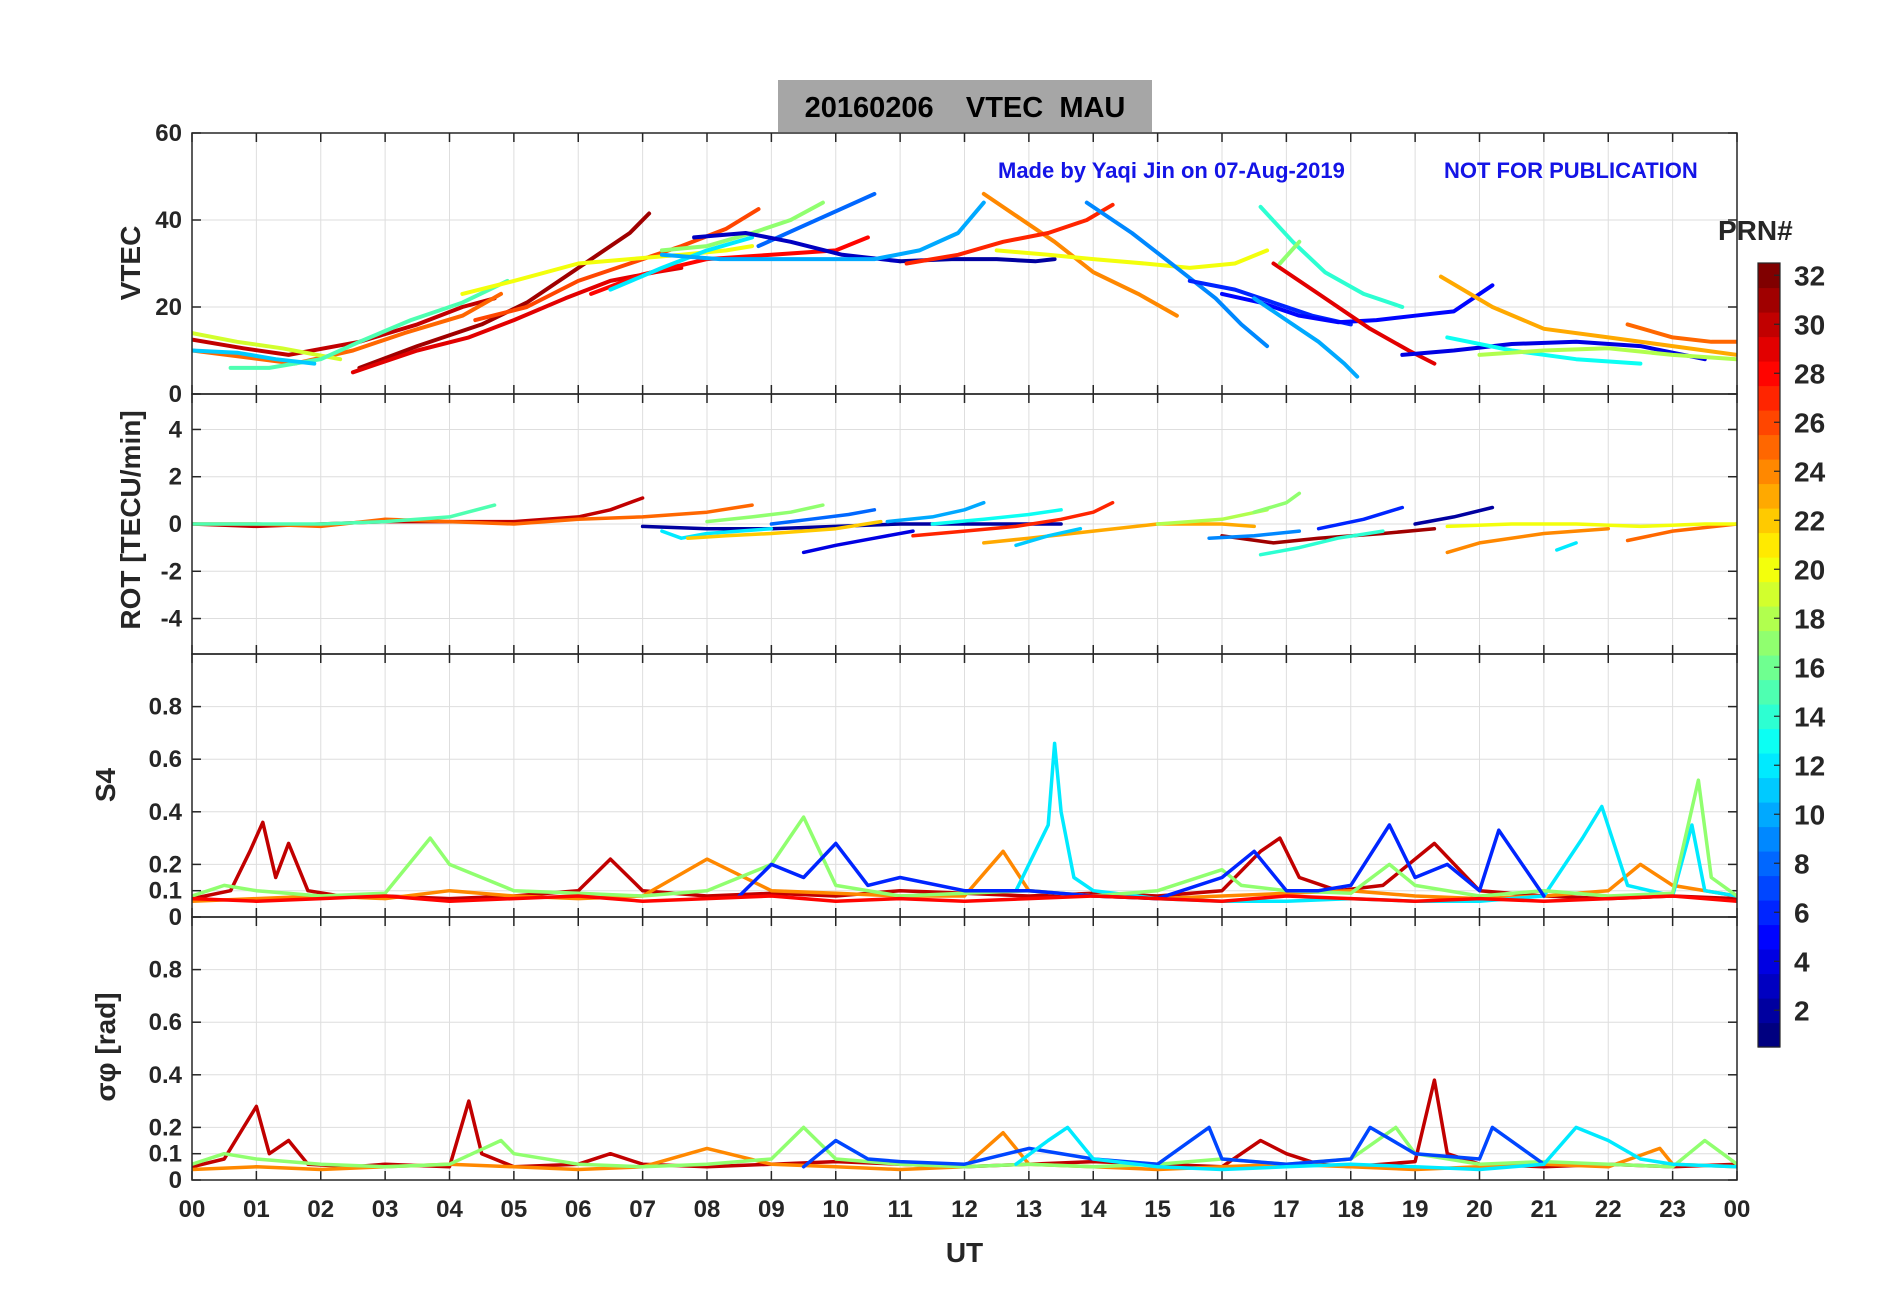 The image size is (1902, 1292). Describe the element at coordinates (168, 307) in the screenshot. I see `y-tick-label: 20` at that location.